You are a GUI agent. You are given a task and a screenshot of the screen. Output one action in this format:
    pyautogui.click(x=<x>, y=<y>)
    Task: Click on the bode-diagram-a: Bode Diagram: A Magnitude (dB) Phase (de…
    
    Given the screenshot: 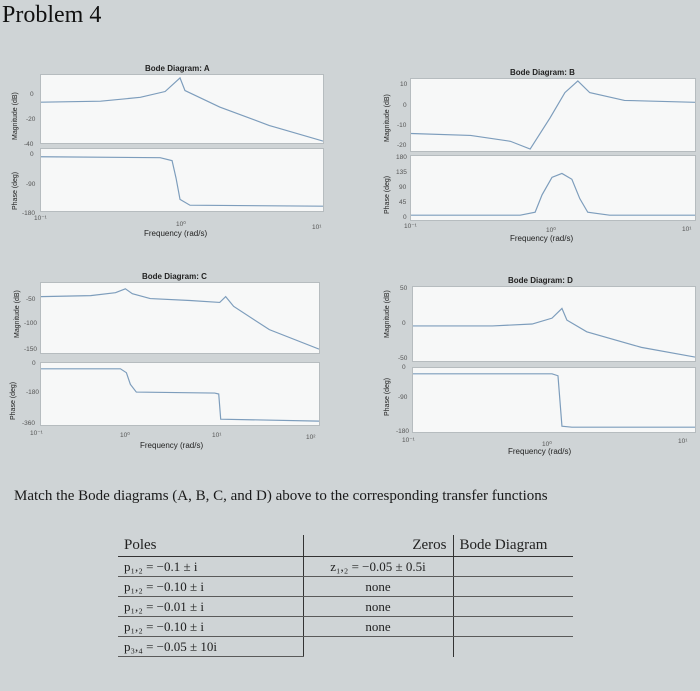 What is the action you would take?
    pyautogui.click(x=165, y=155)
    